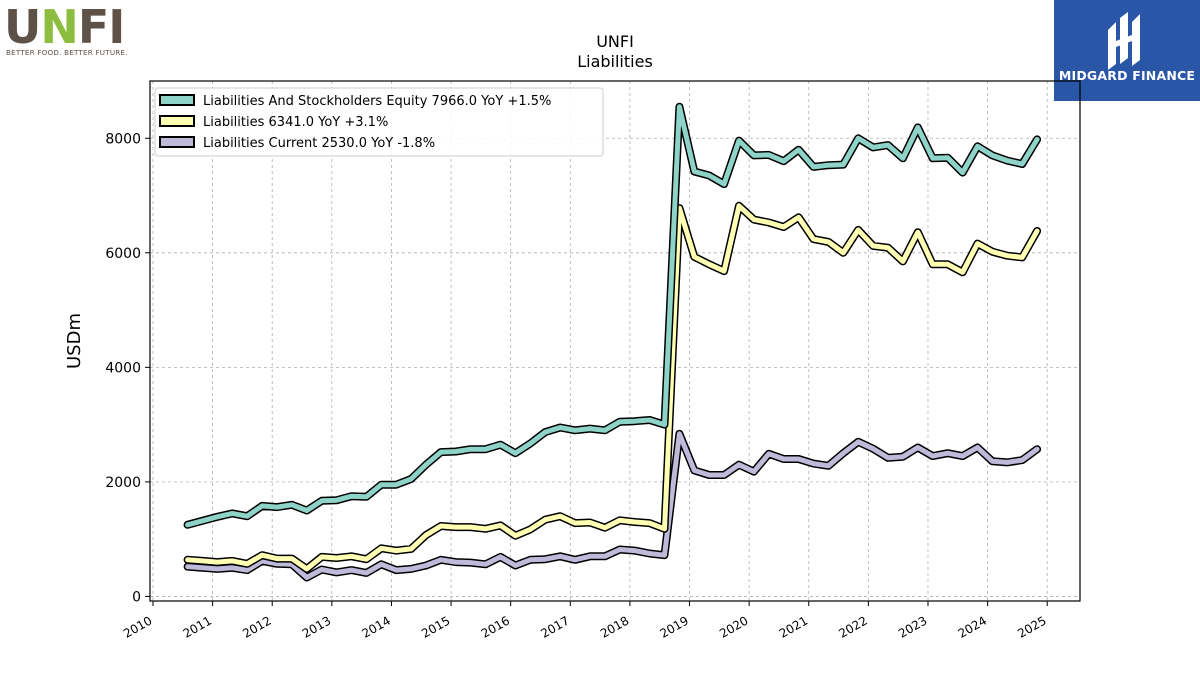 This screenshot has height=675, width=1200. Describe the element at coordinates (67, 52) in the screenshot. I see `unfi-logo-tagline: BETTER FOOD. BETTER FUTURE.` at that location.